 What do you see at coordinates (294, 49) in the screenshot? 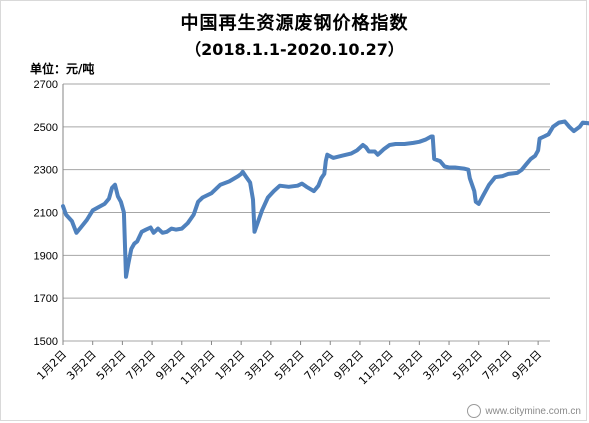
I see `chart-subtitle: （2018.1.1-2020.10.27）` at bounding box center [294, 49].